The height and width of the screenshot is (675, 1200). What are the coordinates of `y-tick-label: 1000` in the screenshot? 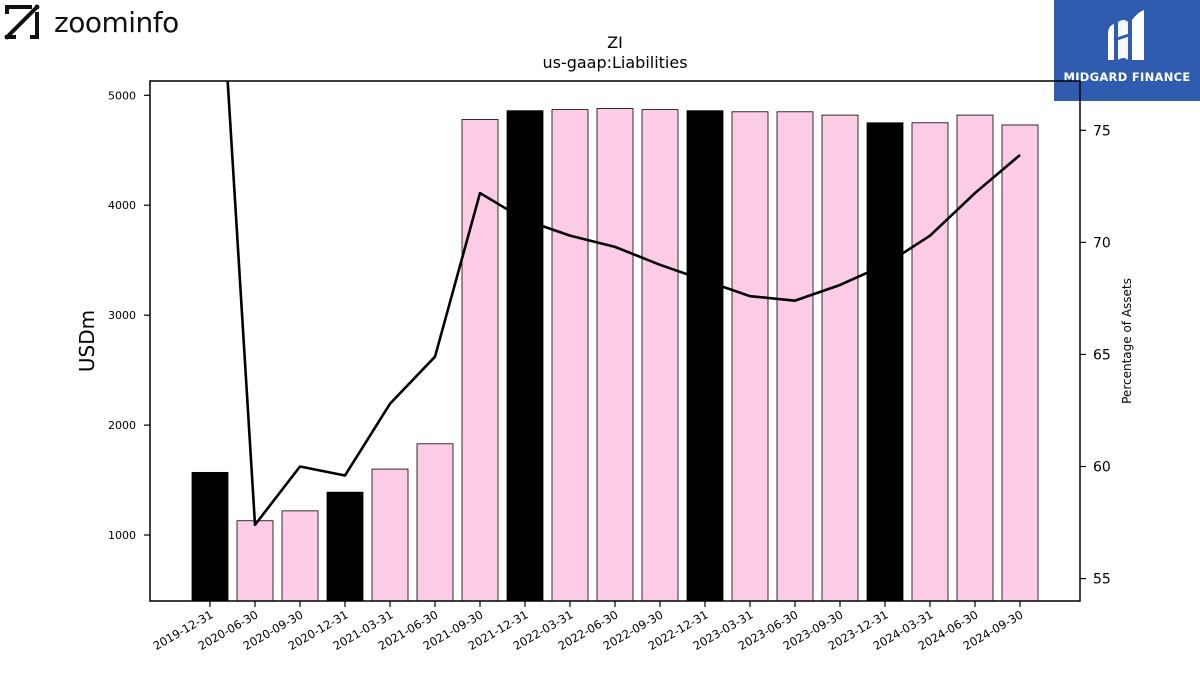 It's located at (122, 535).